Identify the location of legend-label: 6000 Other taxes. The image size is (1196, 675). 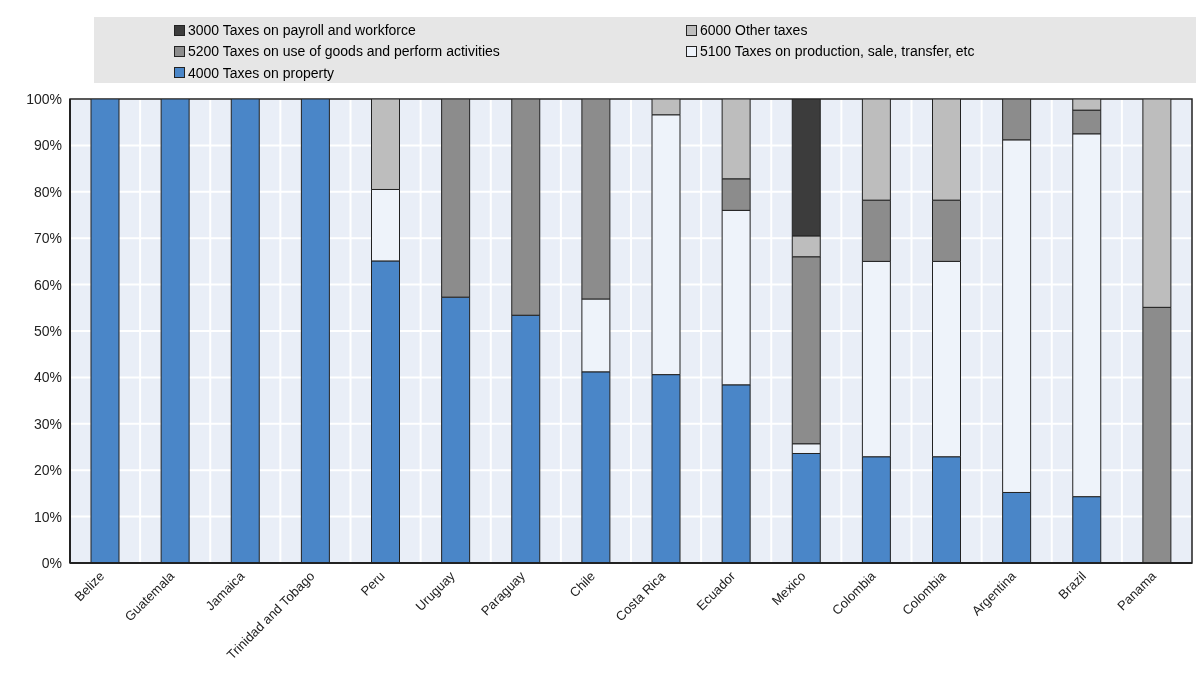
(754, 30).